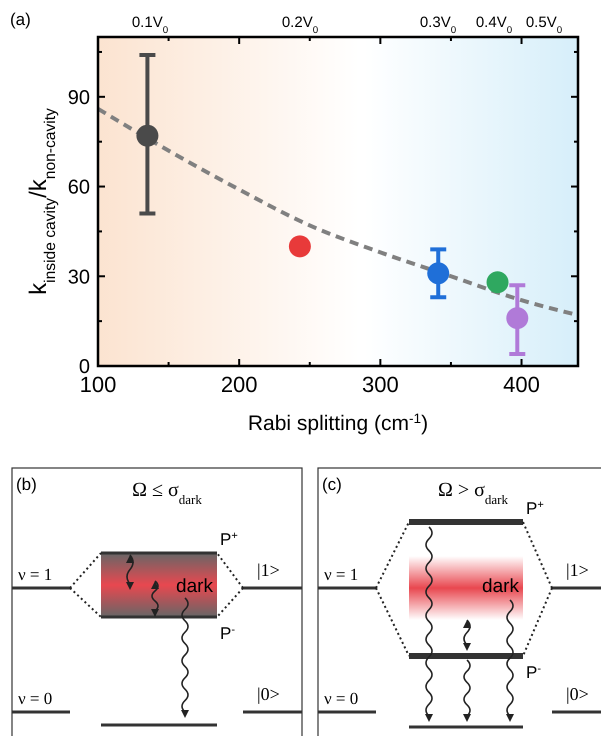 The height and width of the screenshot is (736, 601). Describe the element at coordinates (380, 384) in the screenshot. I see `x-tick-label: 300` at that location.